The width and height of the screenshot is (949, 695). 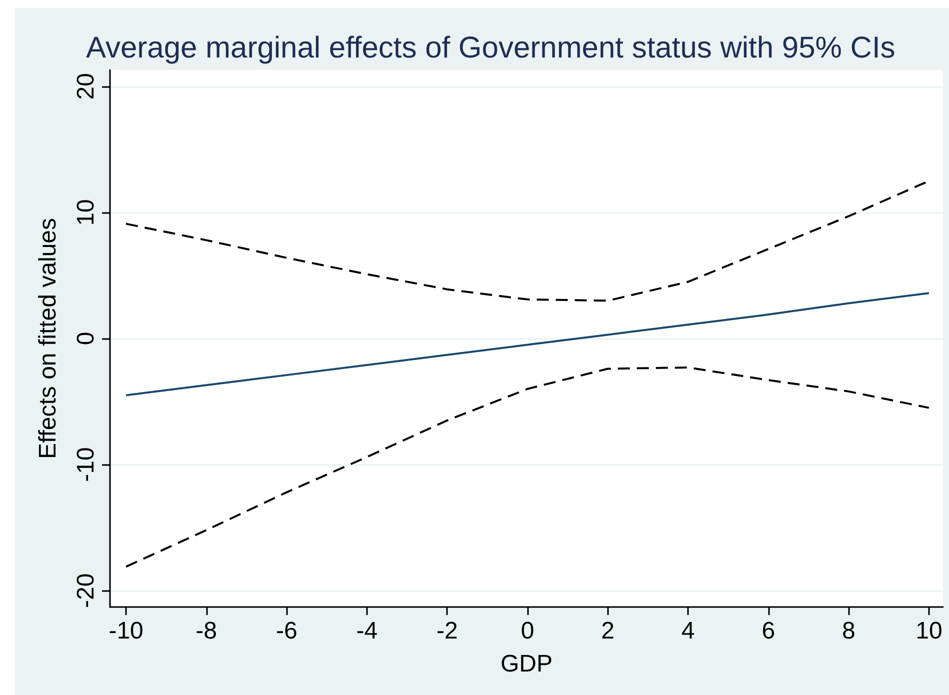 What do you see at coordinates (86, 339) in the screenshot?
I see `y-tick-label: 0` at bounding box center [86, 339].